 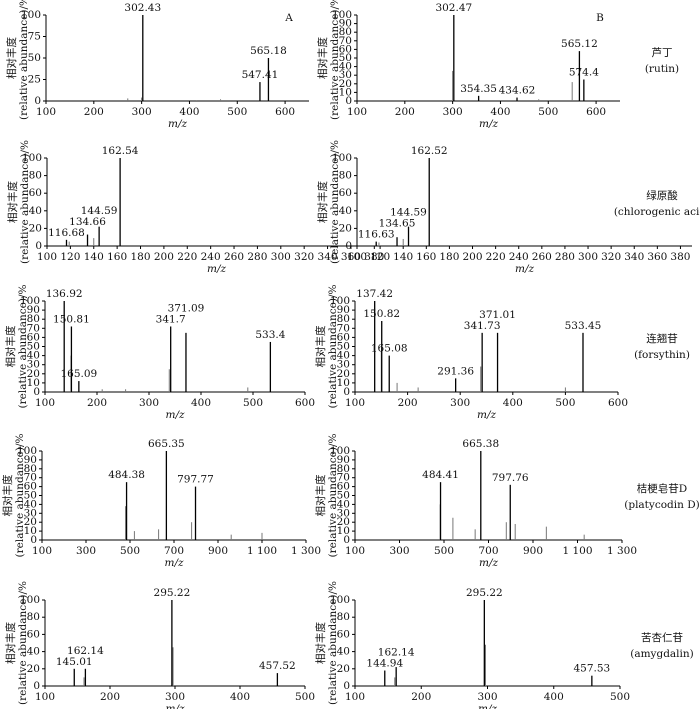 What do you see at coordinates (142, 8) in the screenshot?
I see `peak-label: 302.43` at bounding box center [142, 8].